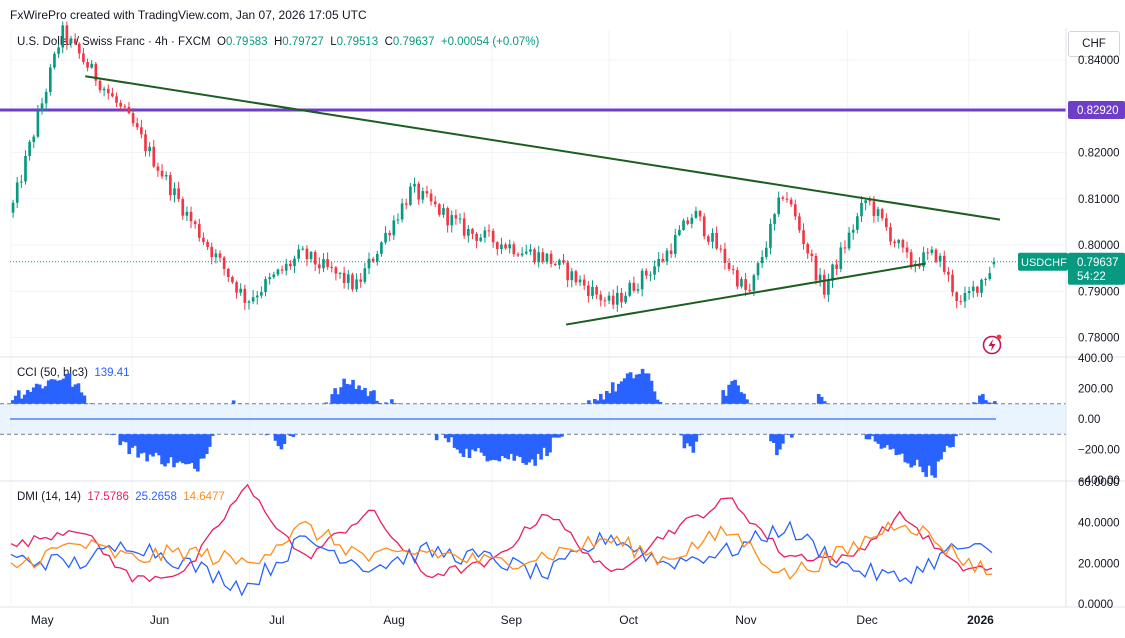 This screenshot has width=1125, height=638. What do you see at coordinates (628, 620) in the screenshot?
I see `time-axis-label: Oct` at bounding box center [628, 620].